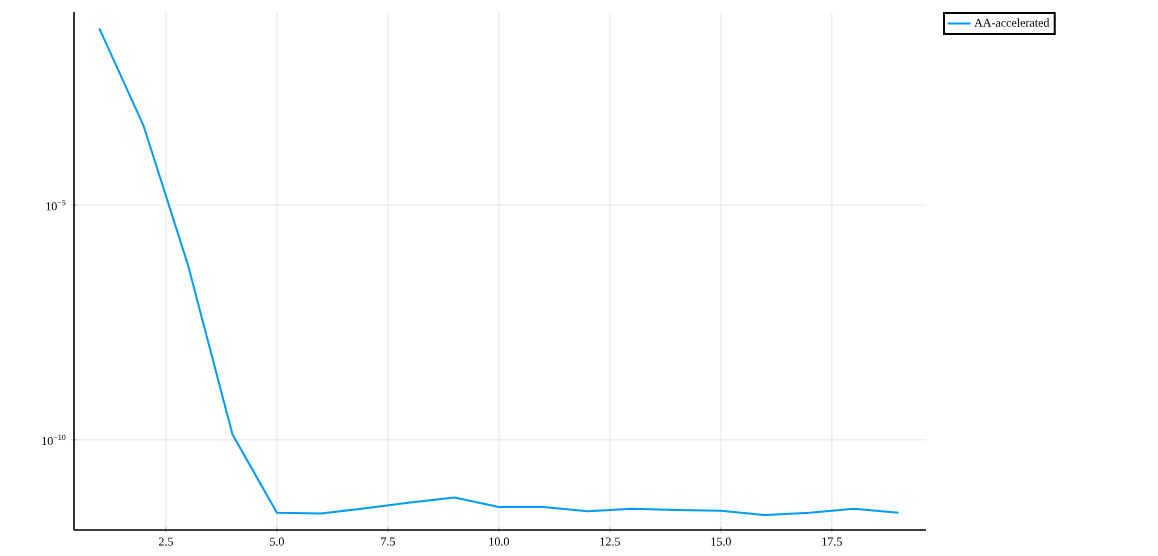 This screenshot has height=556, width=1158. I want to click on x-tick-label: 2.5, so click(165, 541).